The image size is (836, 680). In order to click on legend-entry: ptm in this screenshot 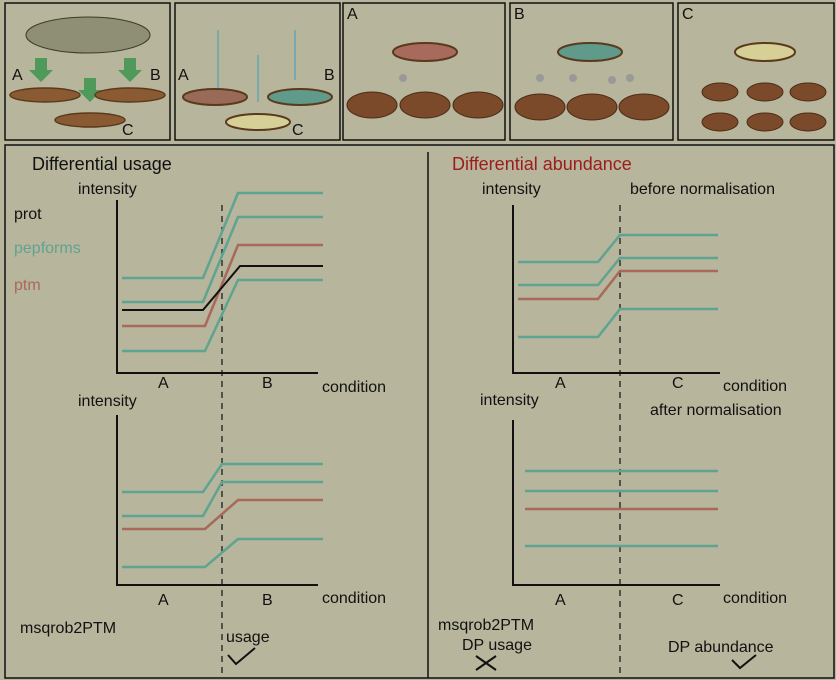, I will do `click(27, 285)`.